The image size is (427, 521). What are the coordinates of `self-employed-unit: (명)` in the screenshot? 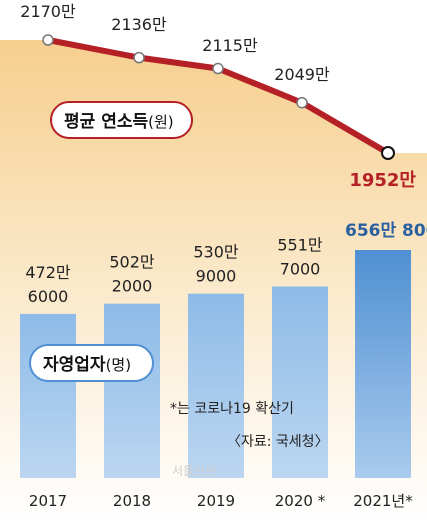 It's located at (119, 365).